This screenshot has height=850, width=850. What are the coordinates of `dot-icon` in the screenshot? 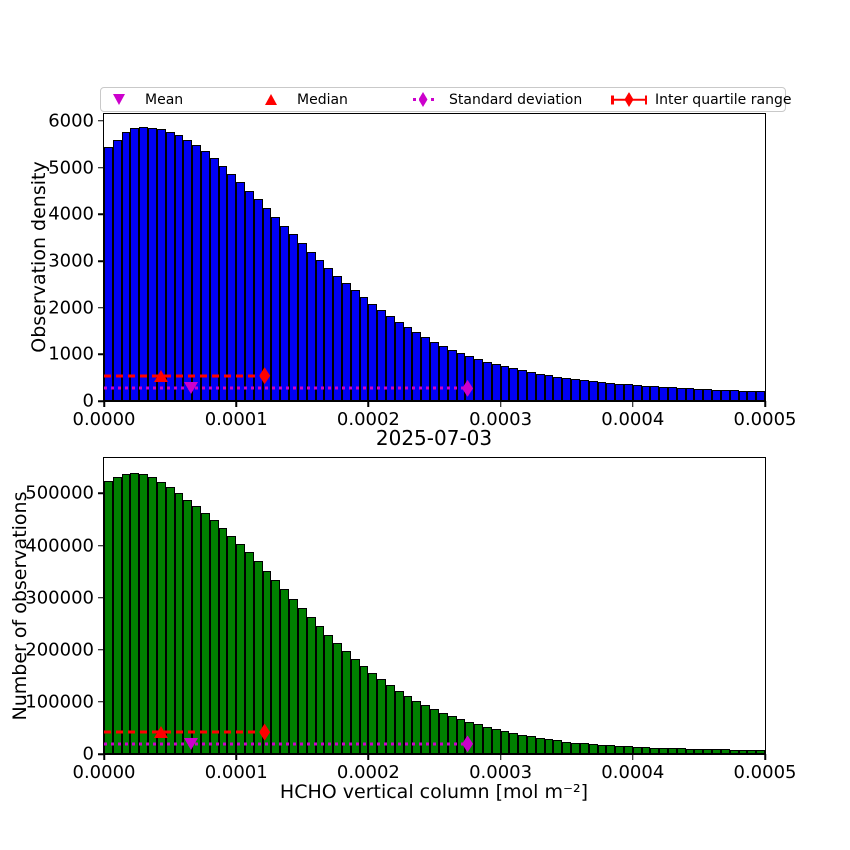 It's located at (432, 99).